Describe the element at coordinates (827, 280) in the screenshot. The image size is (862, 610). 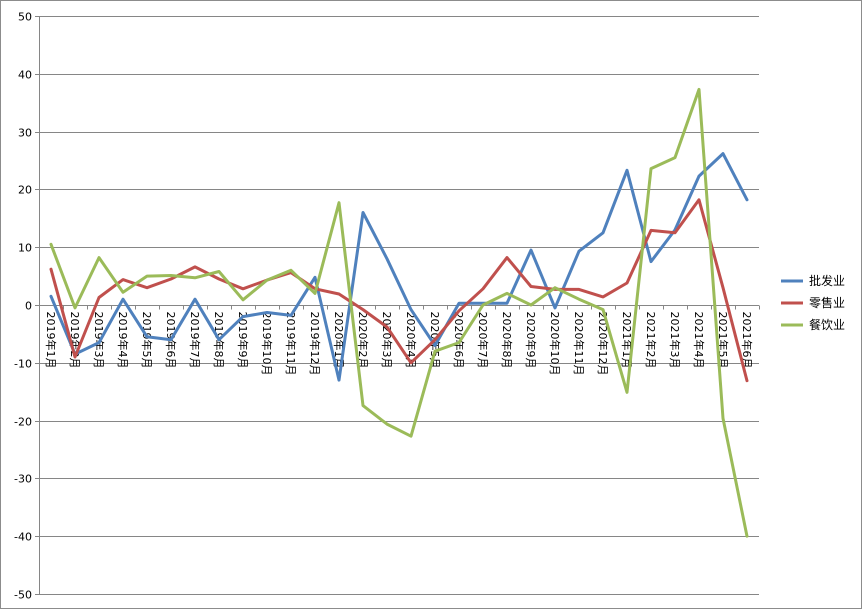
I see `legend-label: 批发业` at that location.